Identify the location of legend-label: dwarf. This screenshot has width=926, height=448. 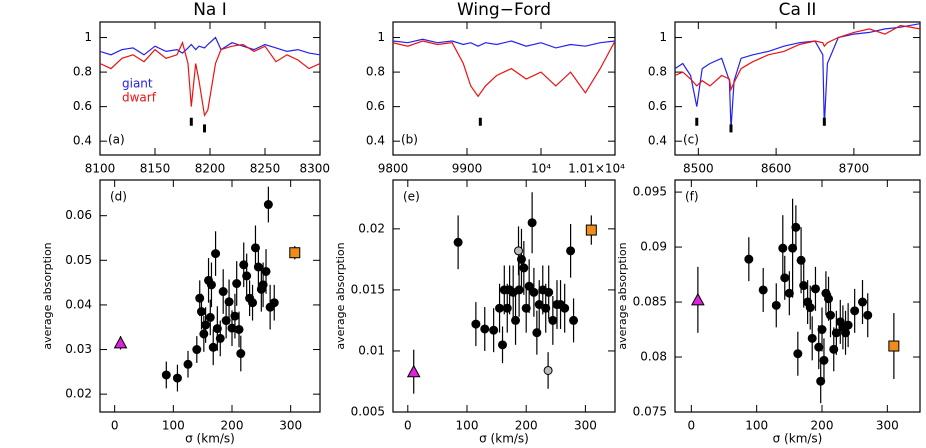
(139, 98).